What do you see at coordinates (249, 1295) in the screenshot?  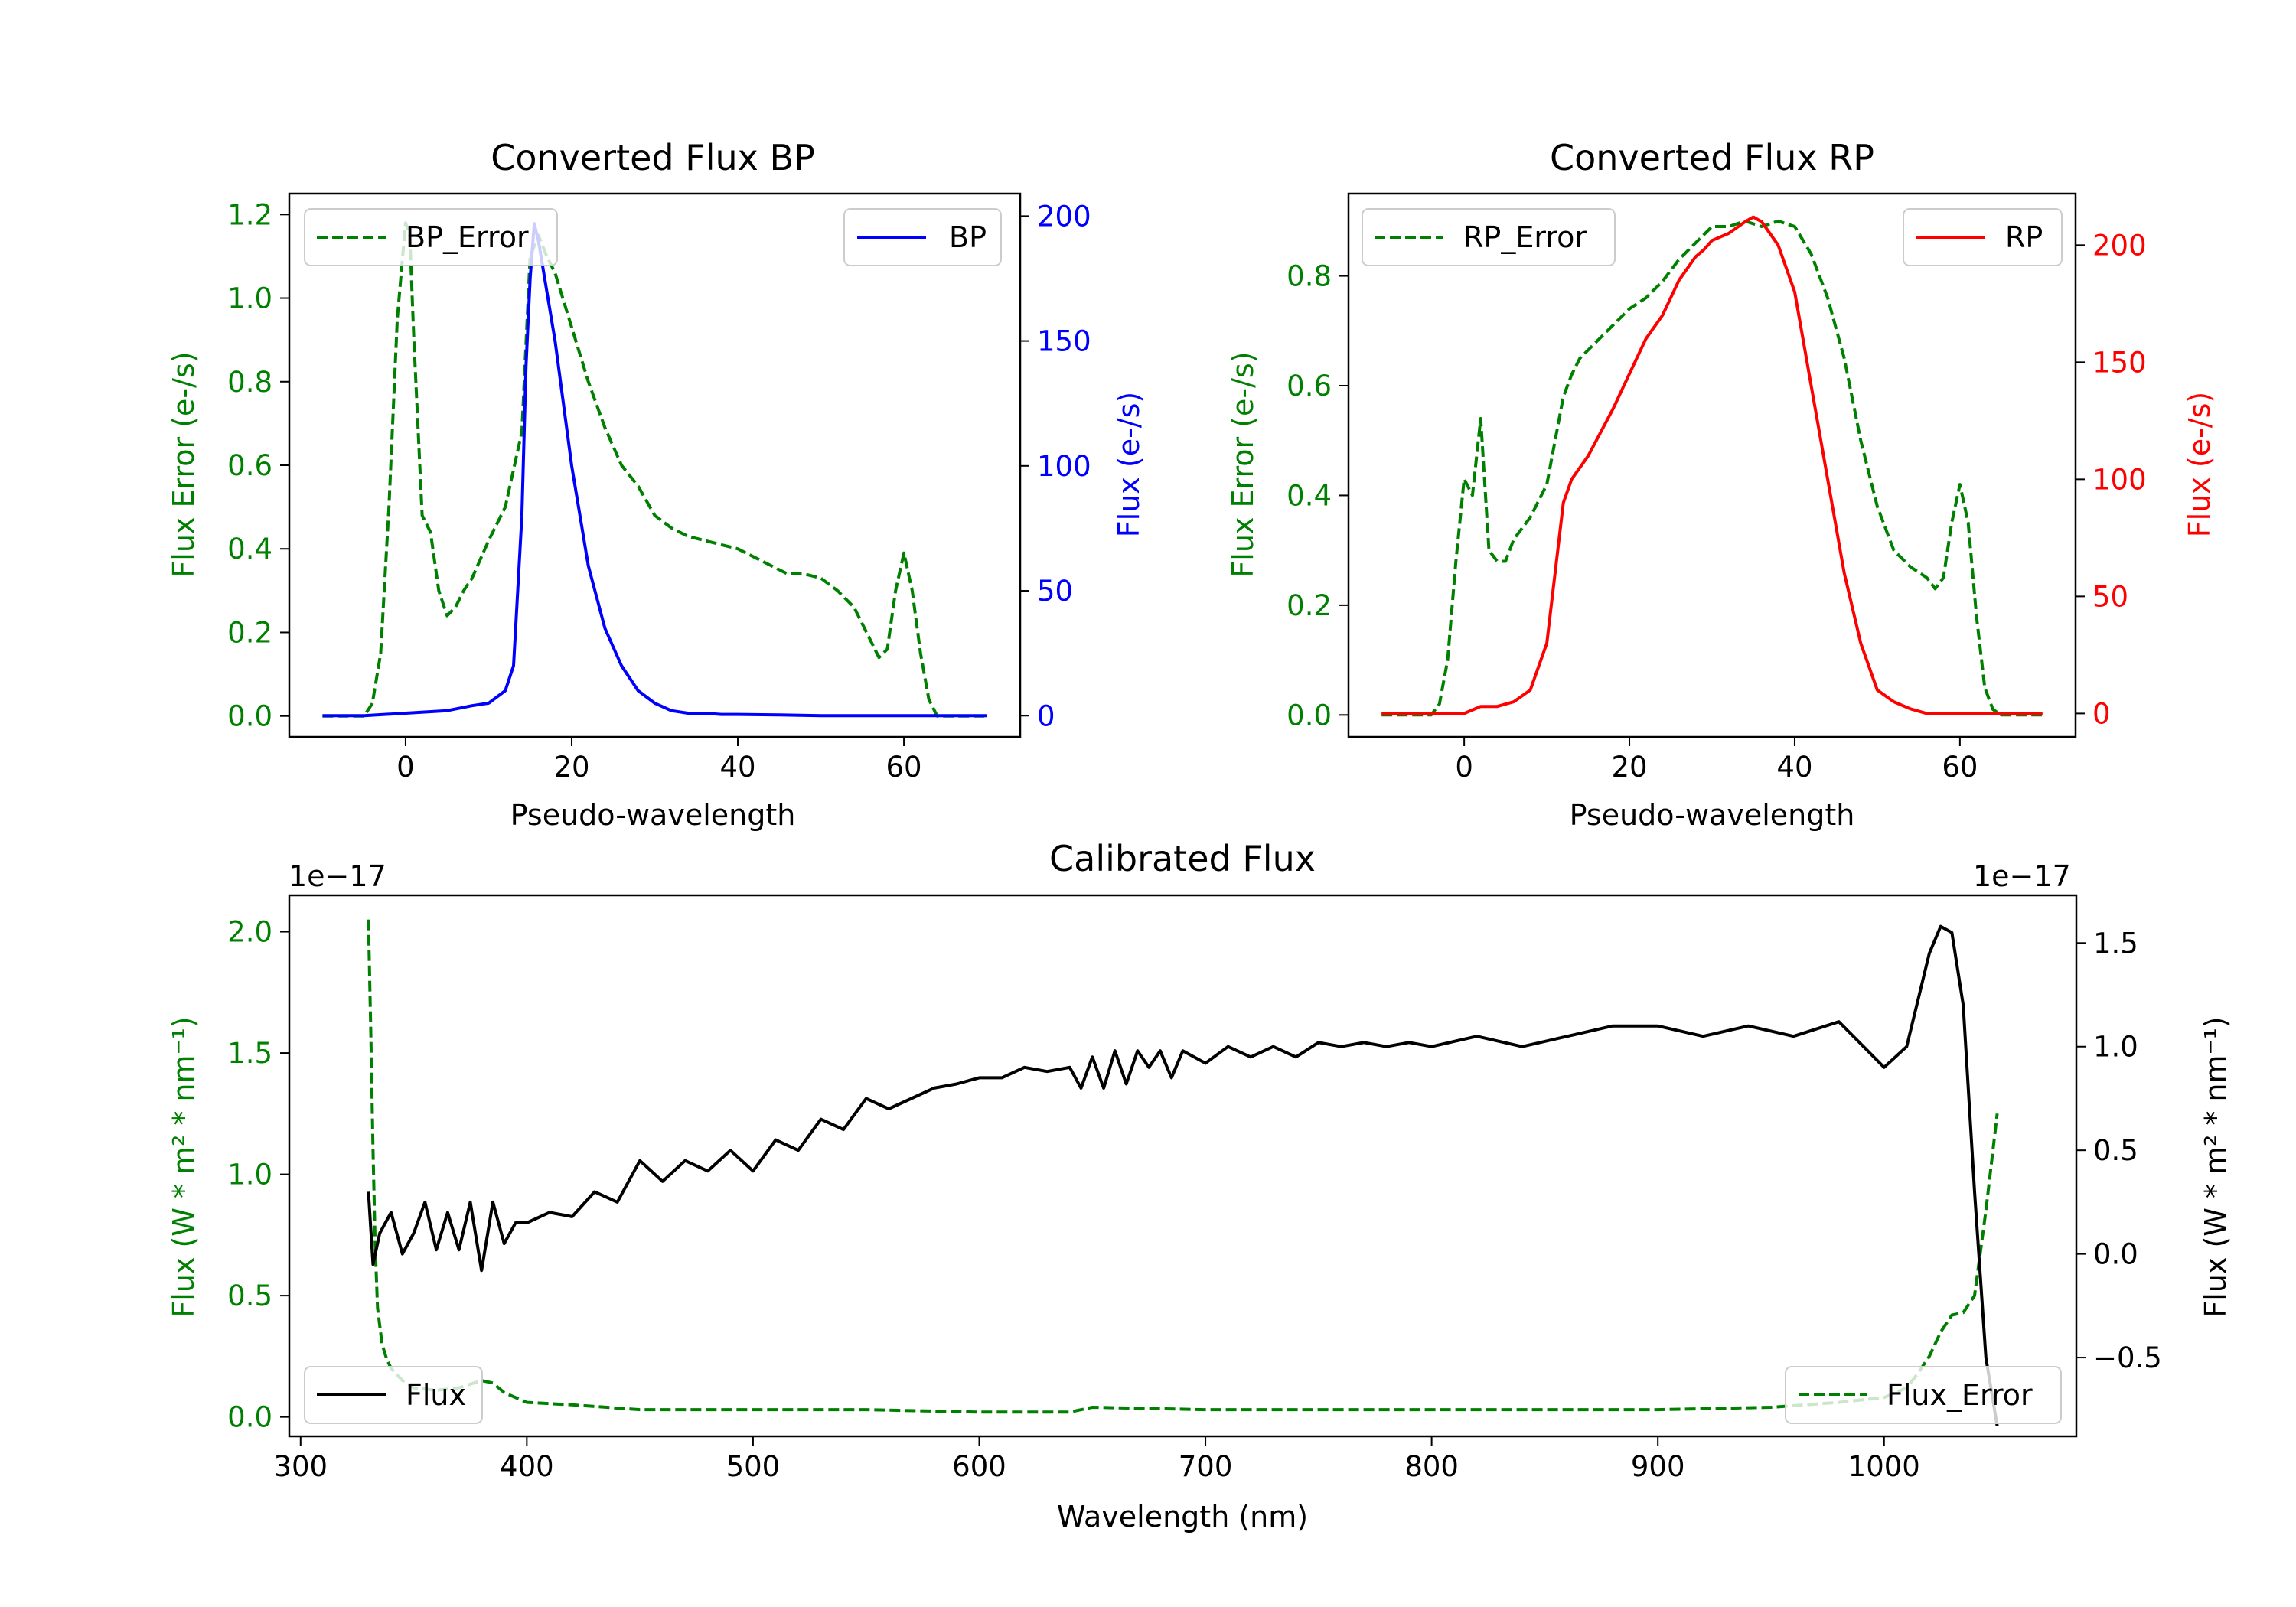 I see `left-y-tick-label: 0.5` at bounding box center [249, 1295].